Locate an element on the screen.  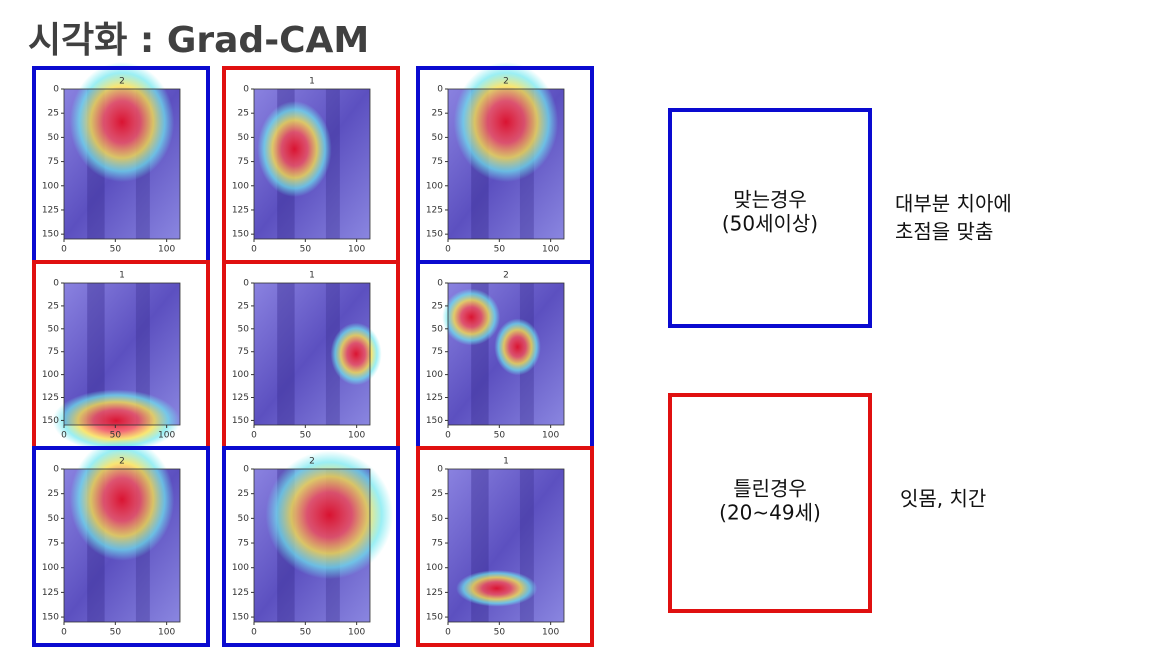
legend-note: 초점을 맞춤 is located at coordinates (944, 232).